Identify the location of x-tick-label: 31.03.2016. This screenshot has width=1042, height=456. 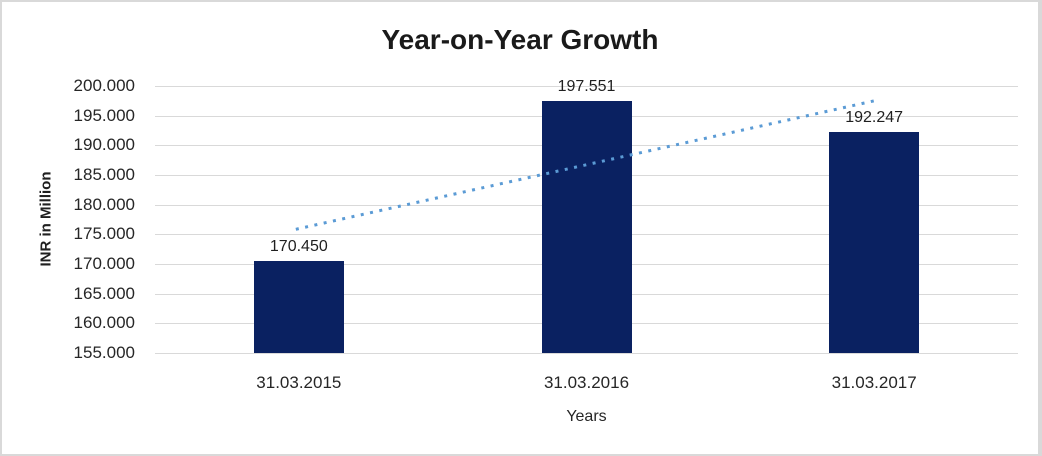
(586, 382).